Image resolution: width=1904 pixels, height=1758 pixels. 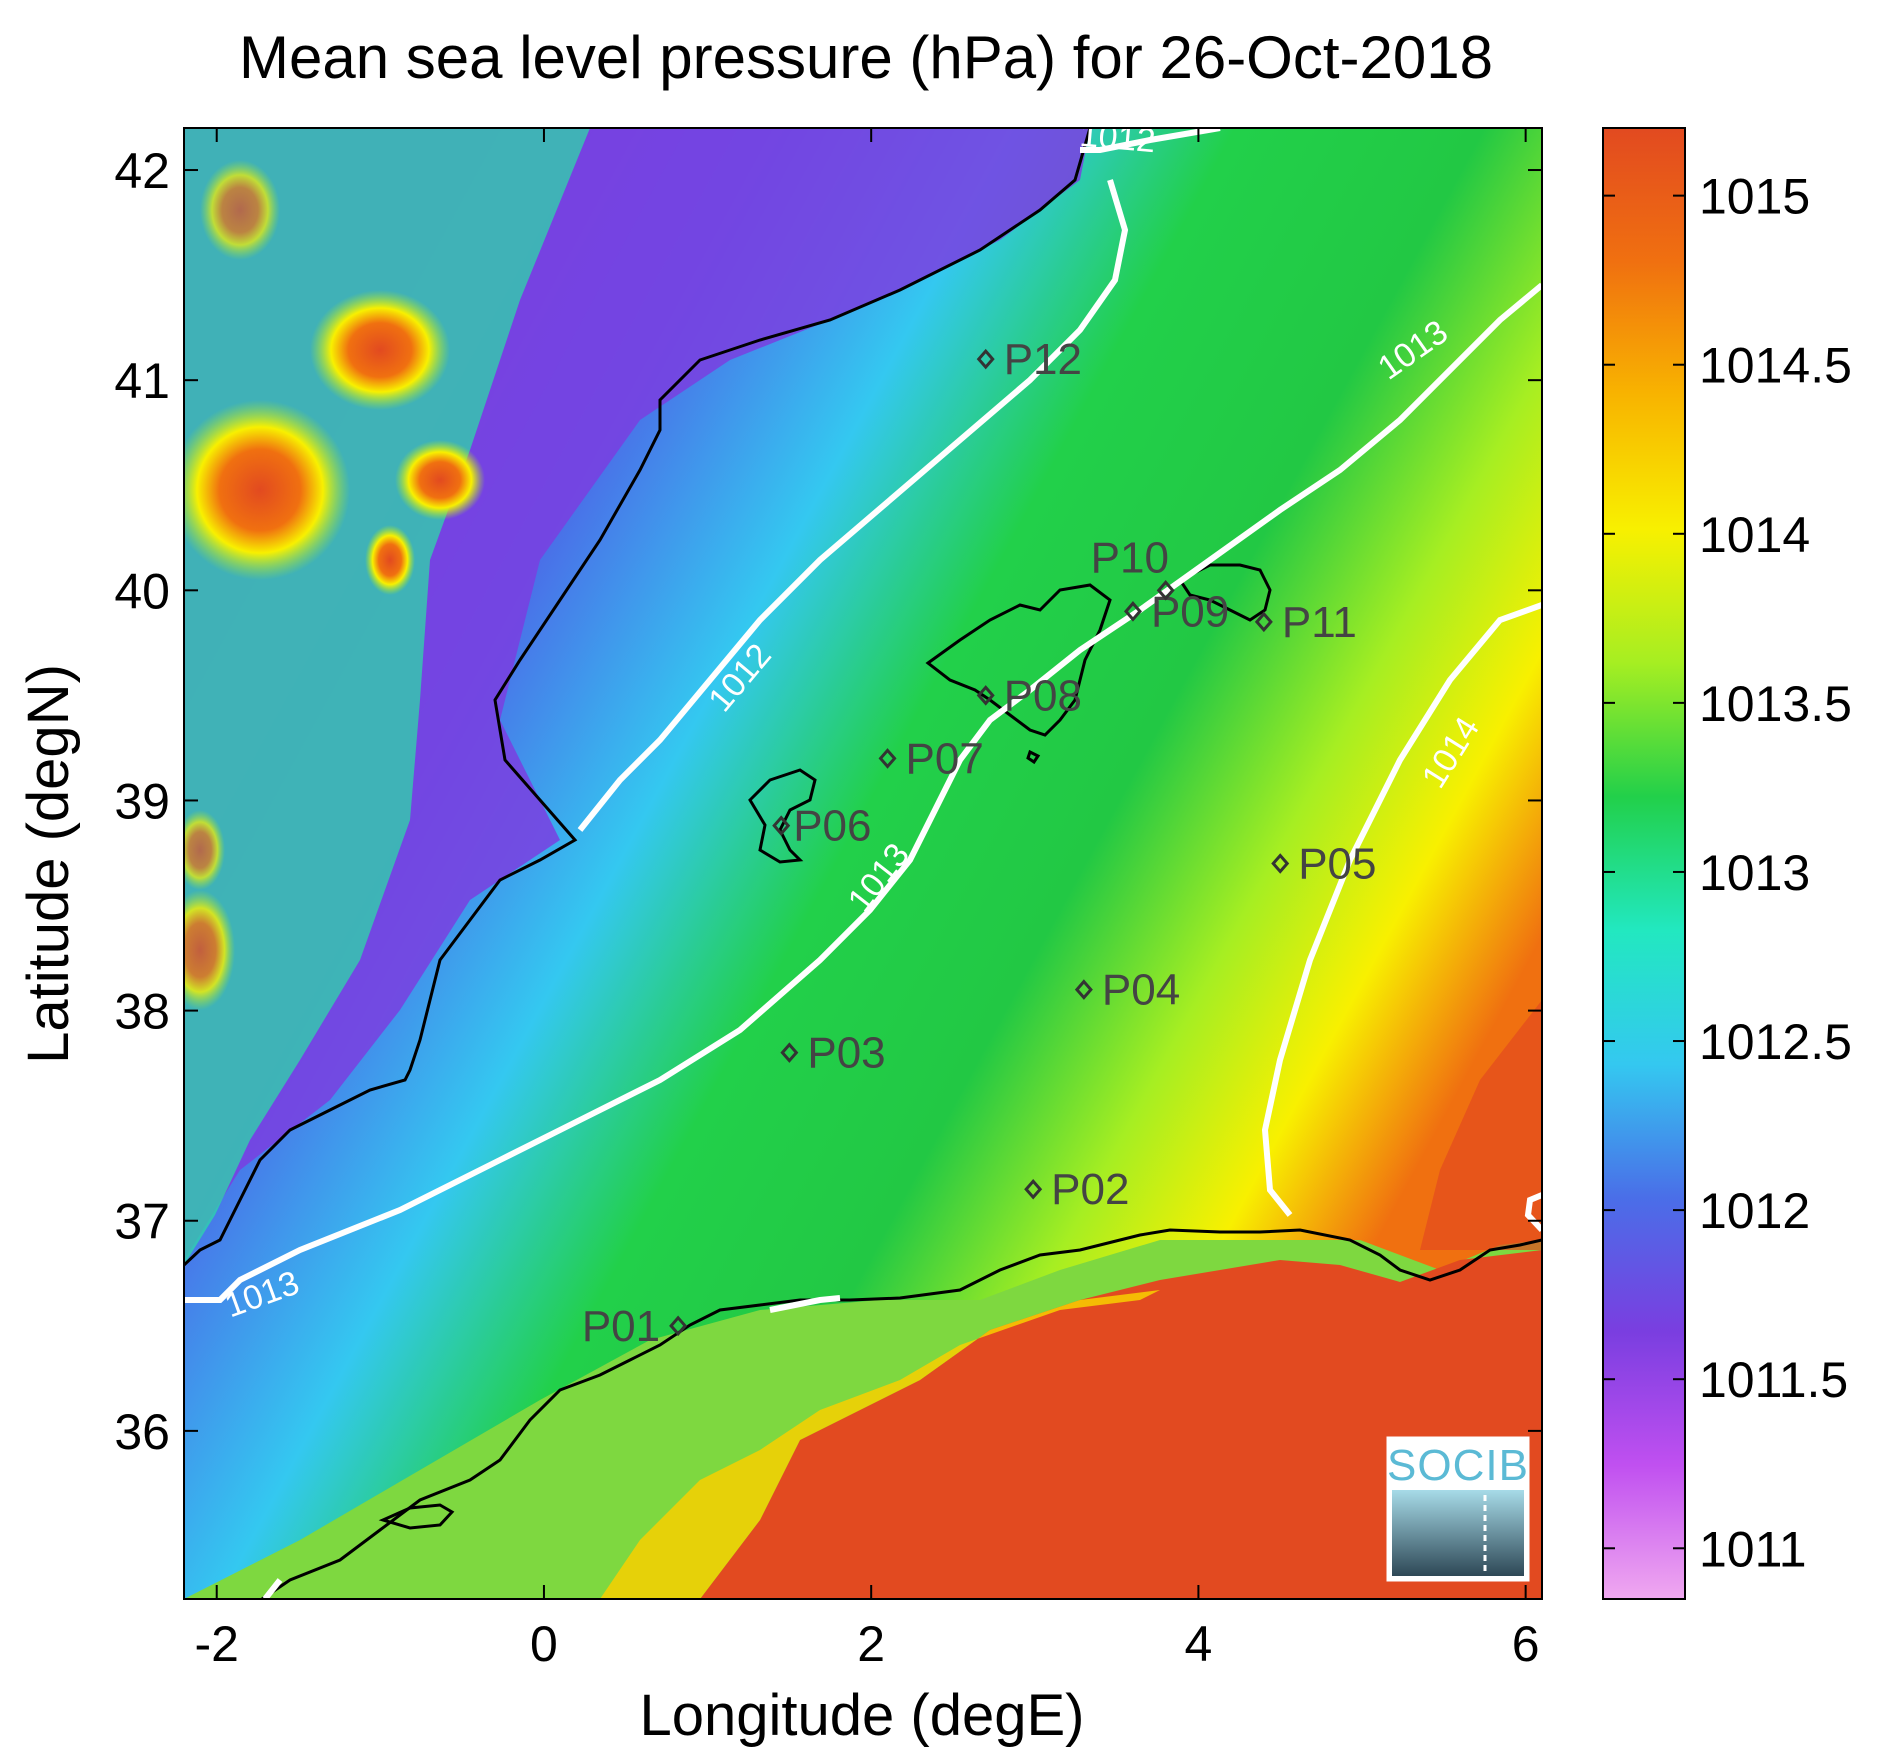 I want to click on x-tick-label: 6, so click(x=1526, y=1644).